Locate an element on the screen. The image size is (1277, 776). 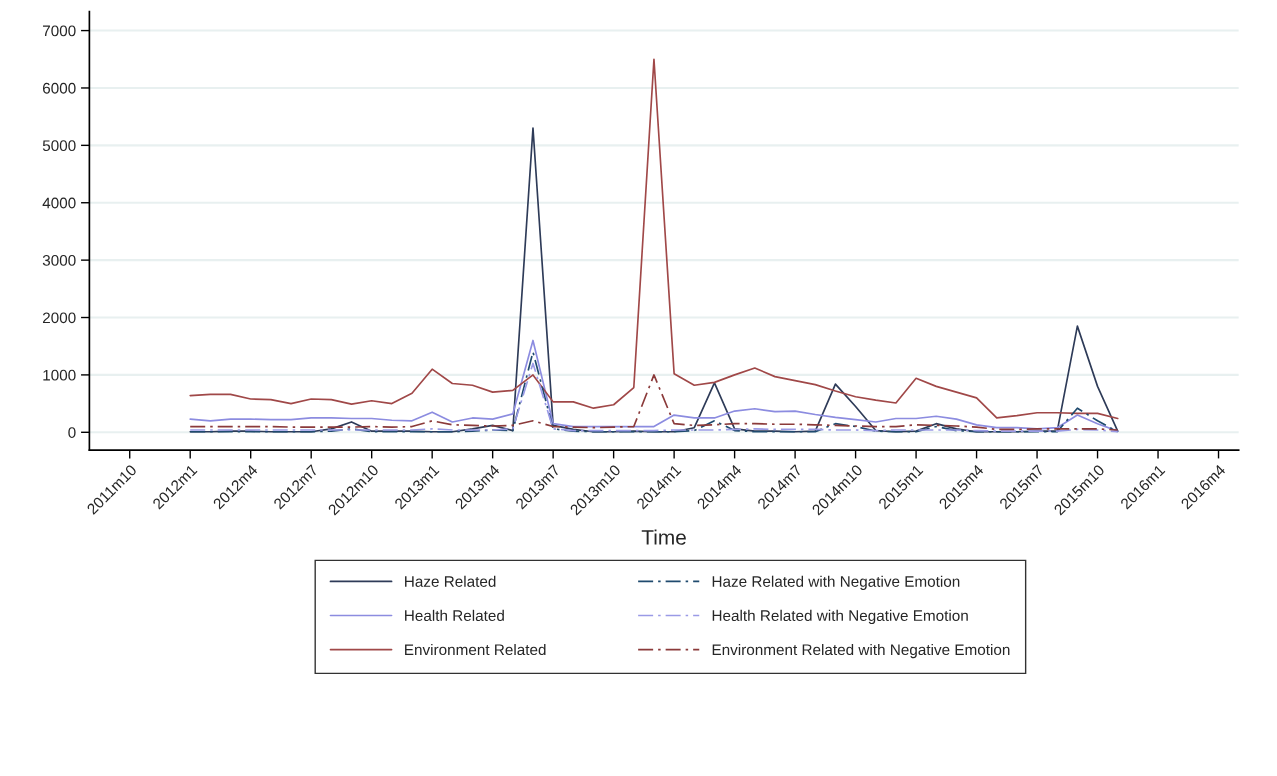
y-tick-label: 5000 is located at coordinates (59, 146).